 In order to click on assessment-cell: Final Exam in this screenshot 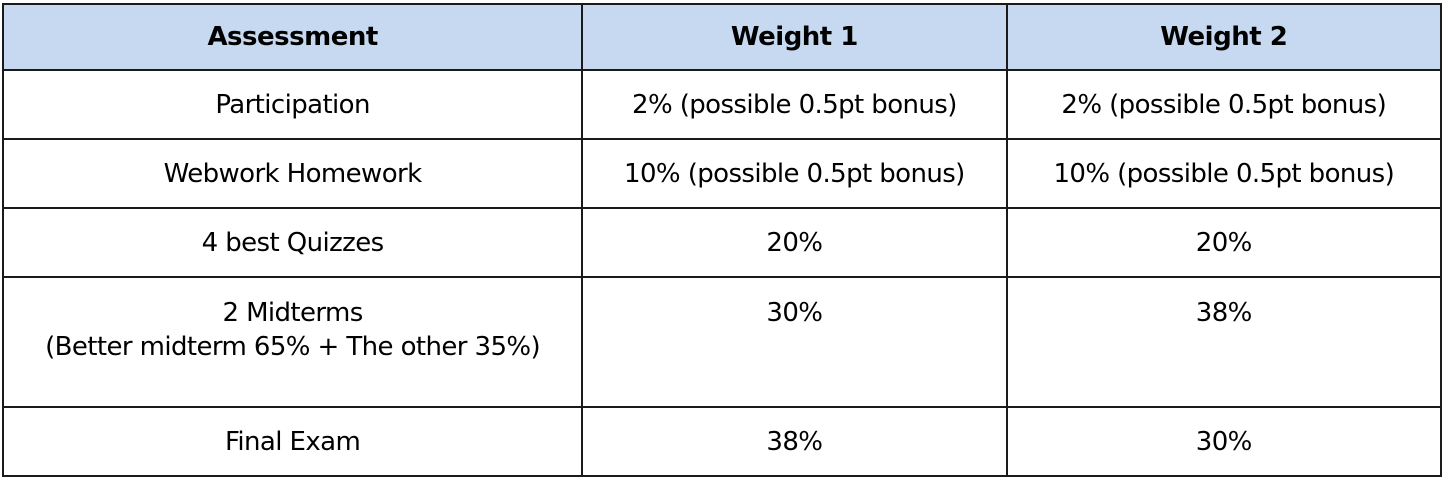, I will do `click(292, 441)`.